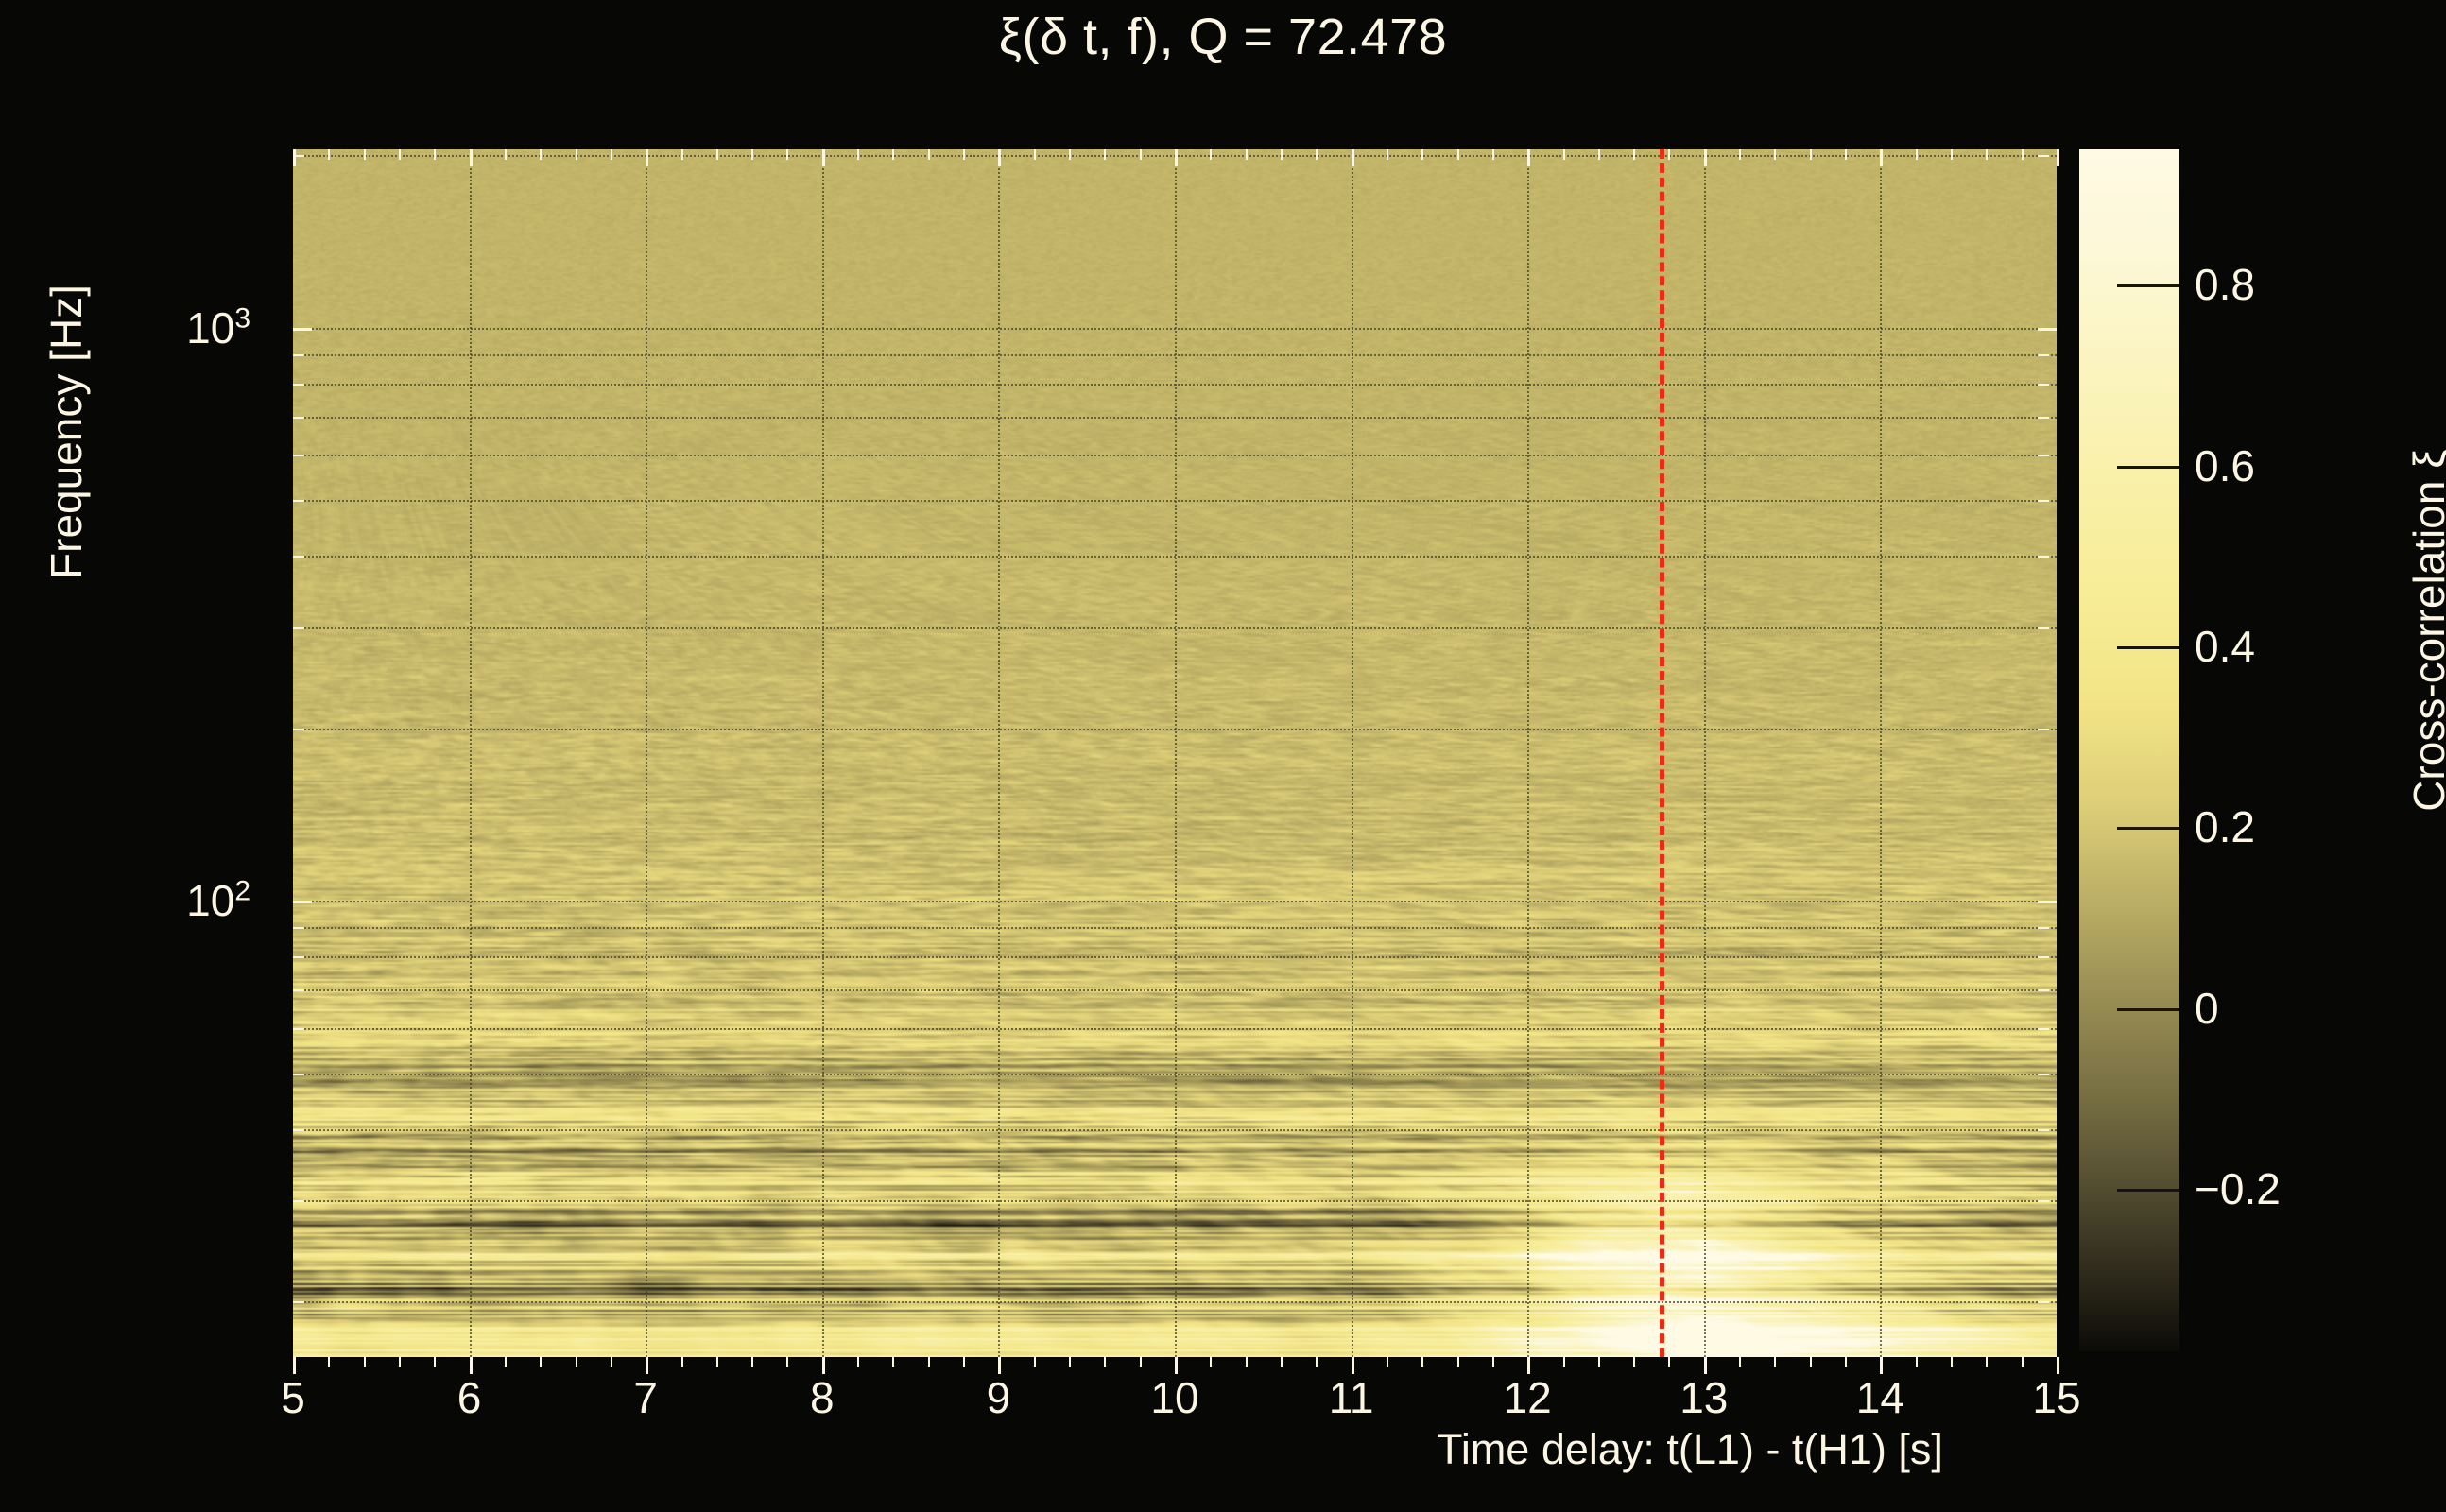 This screenshot has height=1512, width=2446. What do you see at coordinates (999, 1397) in the screenshot?
I see `x-axis-tick-label: 9` at bounding box center [999, 1397].